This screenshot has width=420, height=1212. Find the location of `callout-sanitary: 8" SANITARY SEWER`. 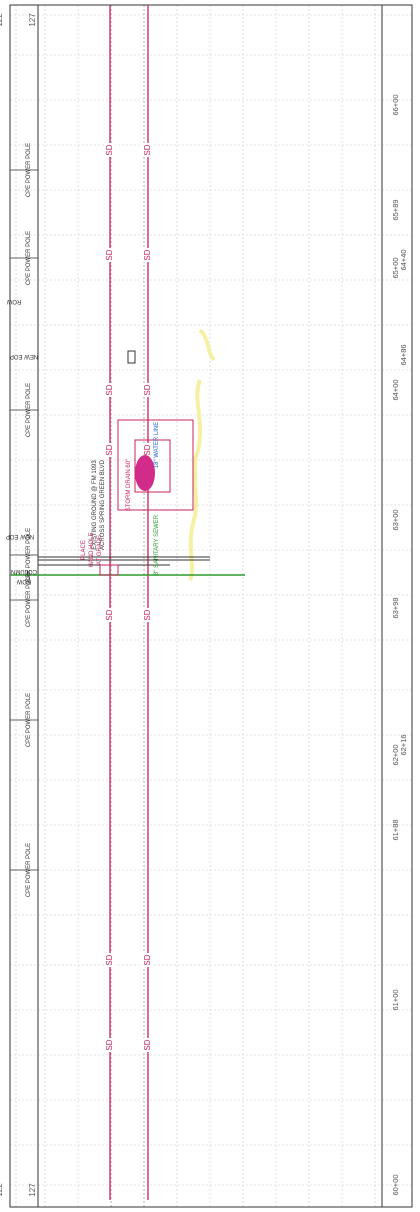

callout-sanitary: 8" SANITARY SEWER is located at coordinates (157, 544).